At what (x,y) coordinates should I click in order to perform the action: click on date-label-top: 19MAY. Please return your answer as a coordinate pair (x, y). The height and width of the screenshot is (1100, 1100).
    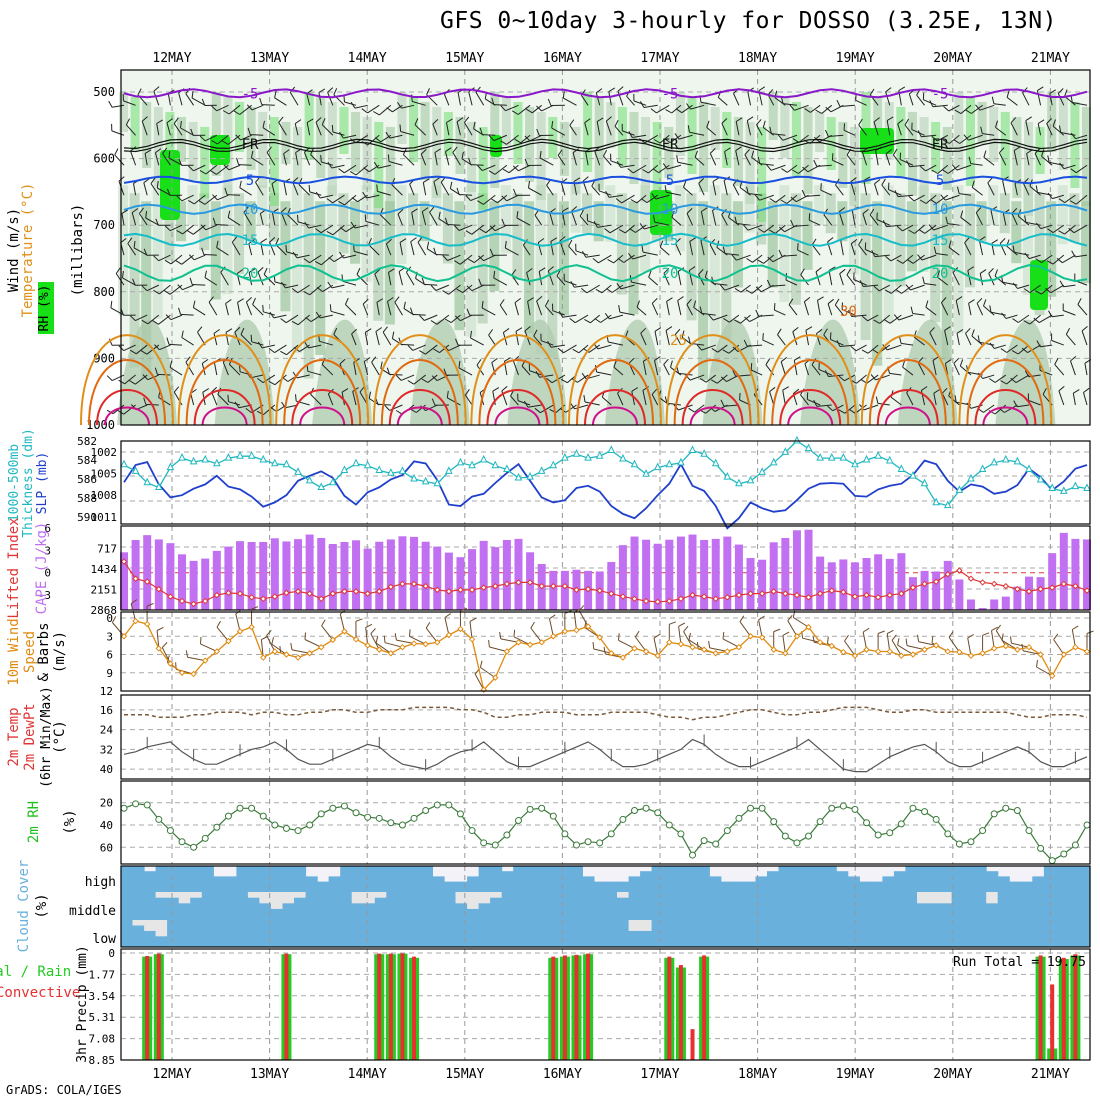
    Looking at the image, I should click on (855, 58).